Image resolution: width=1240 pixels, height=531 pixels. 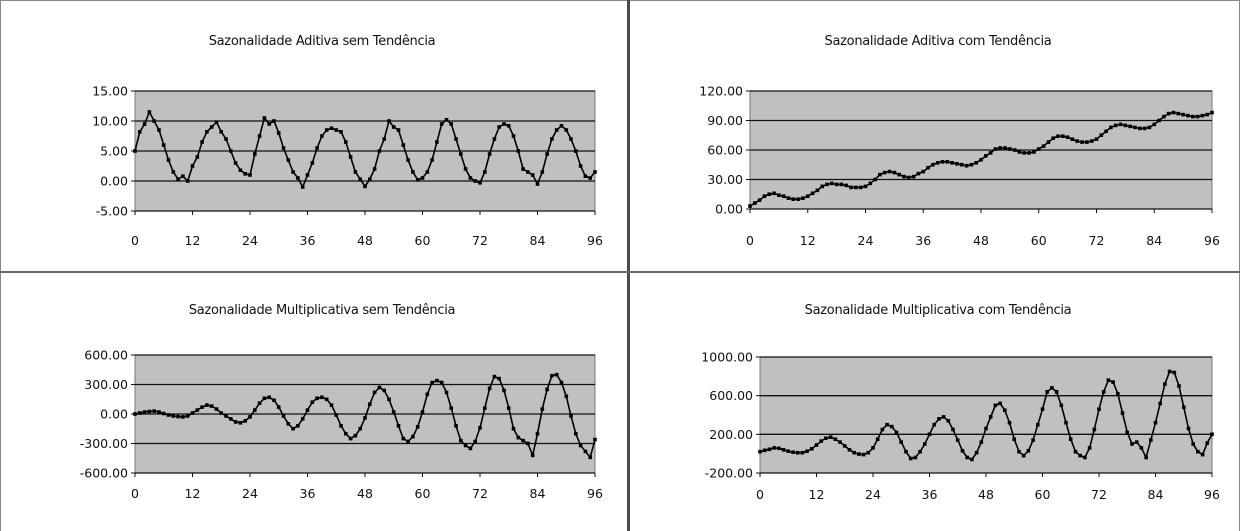 I want to click on y-tick-label: 0.00, so click(x=729, y=209).